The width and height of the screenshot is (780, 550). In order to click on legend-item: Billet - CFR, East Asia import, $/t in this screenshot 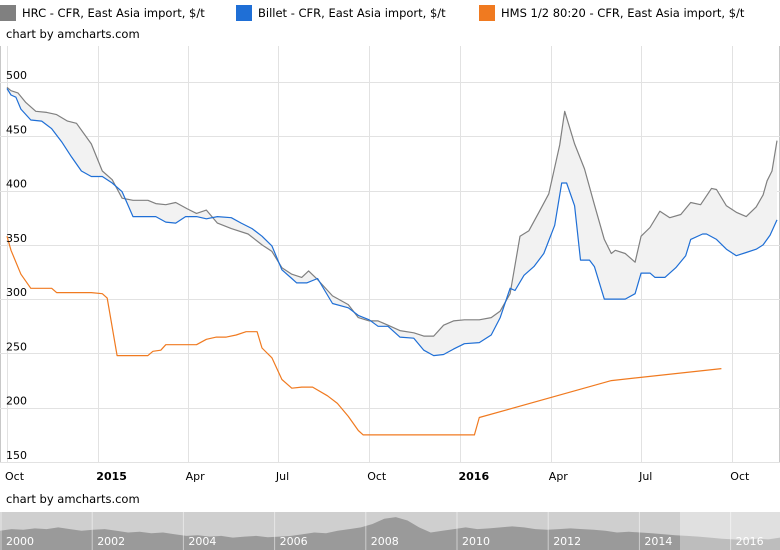, I will do `click(341, 13)`.